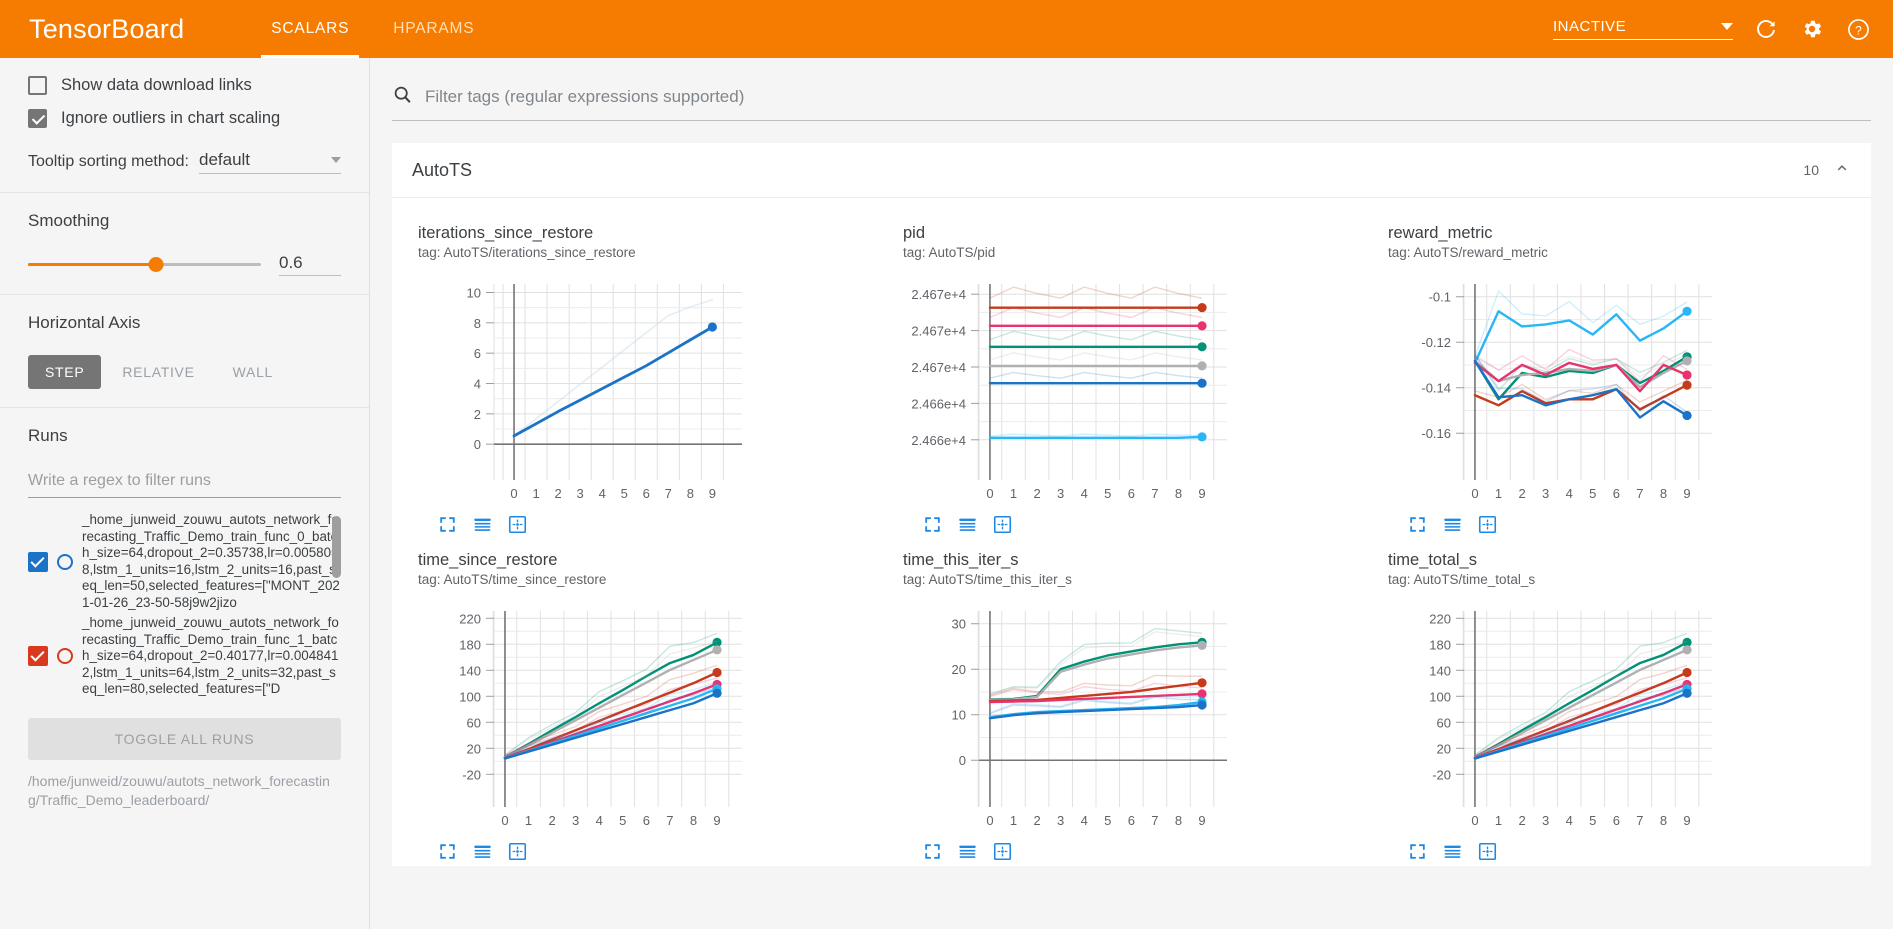 The height and width of the screenshot is (929, 1893). I want to click on x-tick-label: 7, so click(1154, 820).